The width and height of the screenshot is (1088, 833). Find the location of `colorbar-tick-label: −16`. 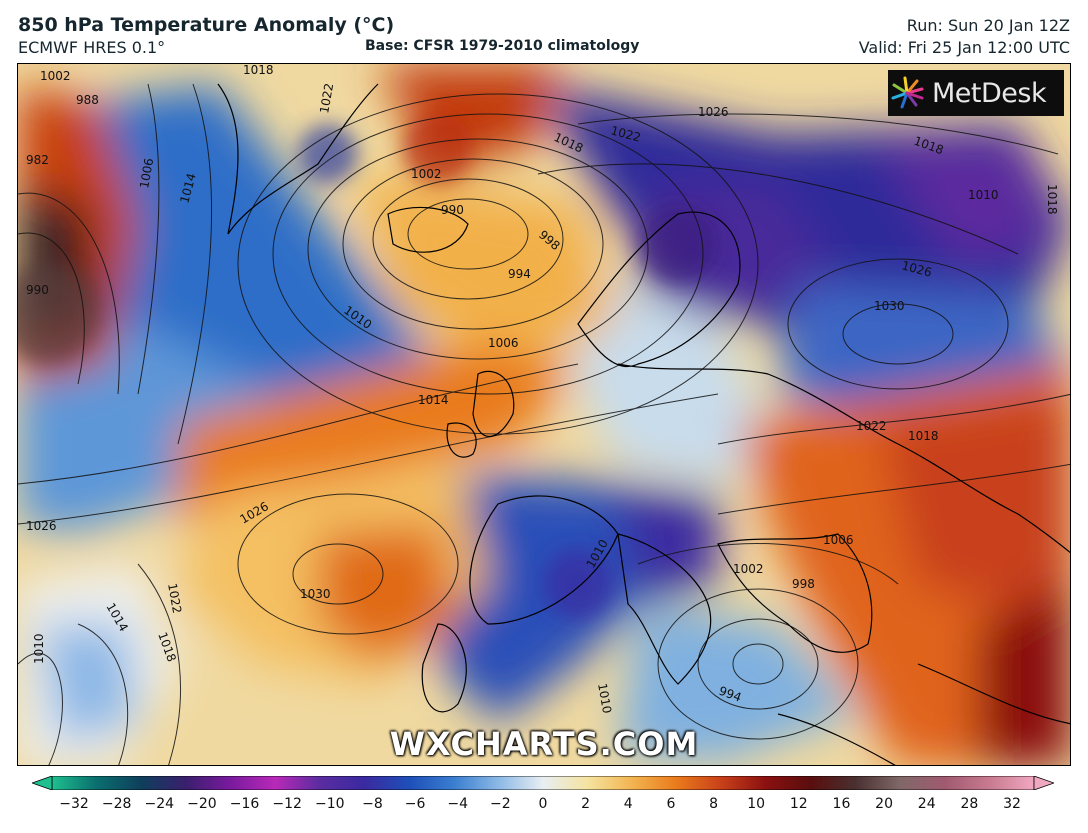

colorbar-tick-label: −16 is located at coordinates (244, 804).